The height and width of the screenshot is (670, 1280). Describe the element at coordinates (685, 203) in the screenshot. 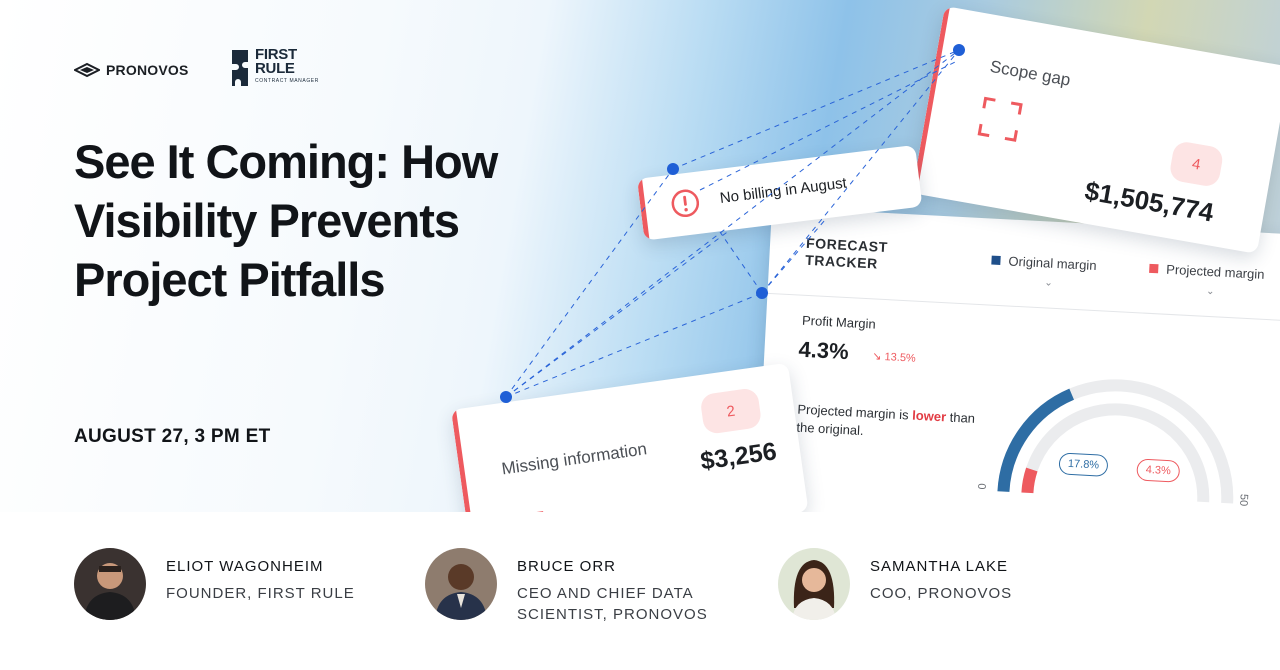

I see `alert-icon` at that location.